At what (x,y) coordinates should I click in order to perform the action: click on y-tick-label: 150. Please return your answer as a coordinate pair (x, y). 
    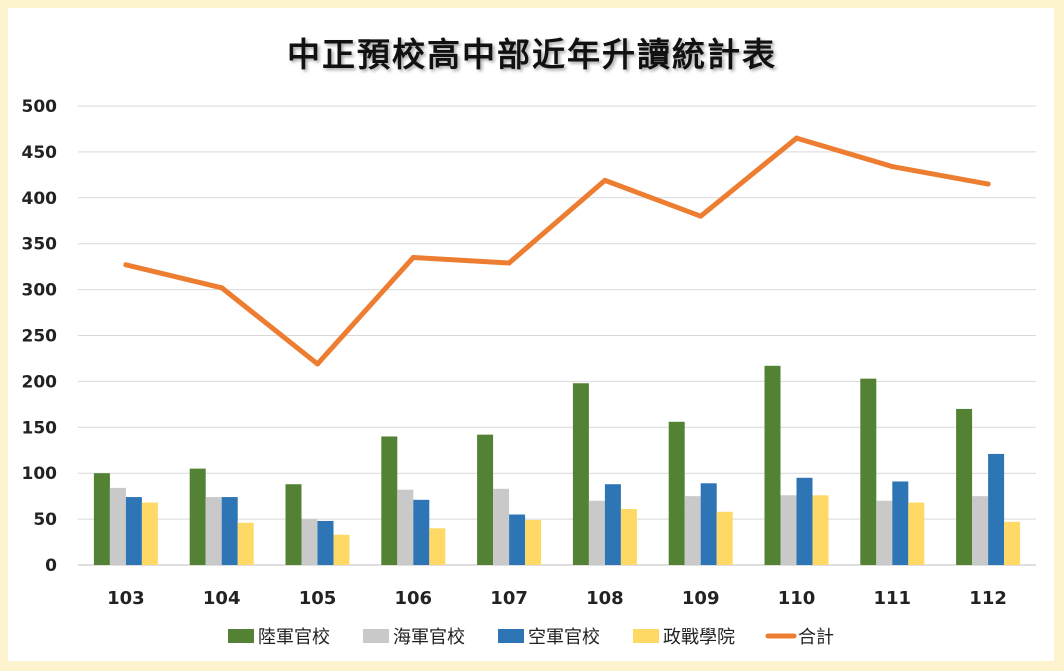
    Looking at the image, I should click on (40, 428).